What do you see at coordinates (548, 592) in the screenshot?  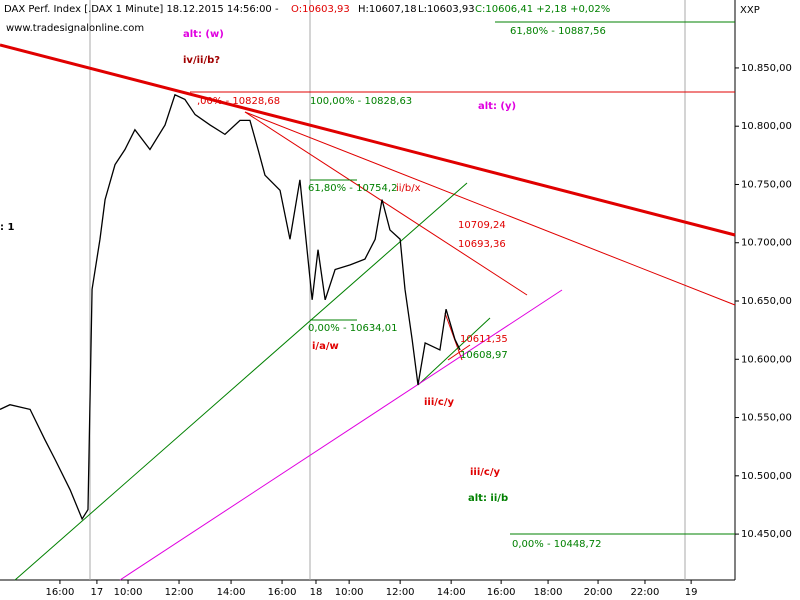 I see `x-tick-label: 18:00` at bounding box center [548, 592].